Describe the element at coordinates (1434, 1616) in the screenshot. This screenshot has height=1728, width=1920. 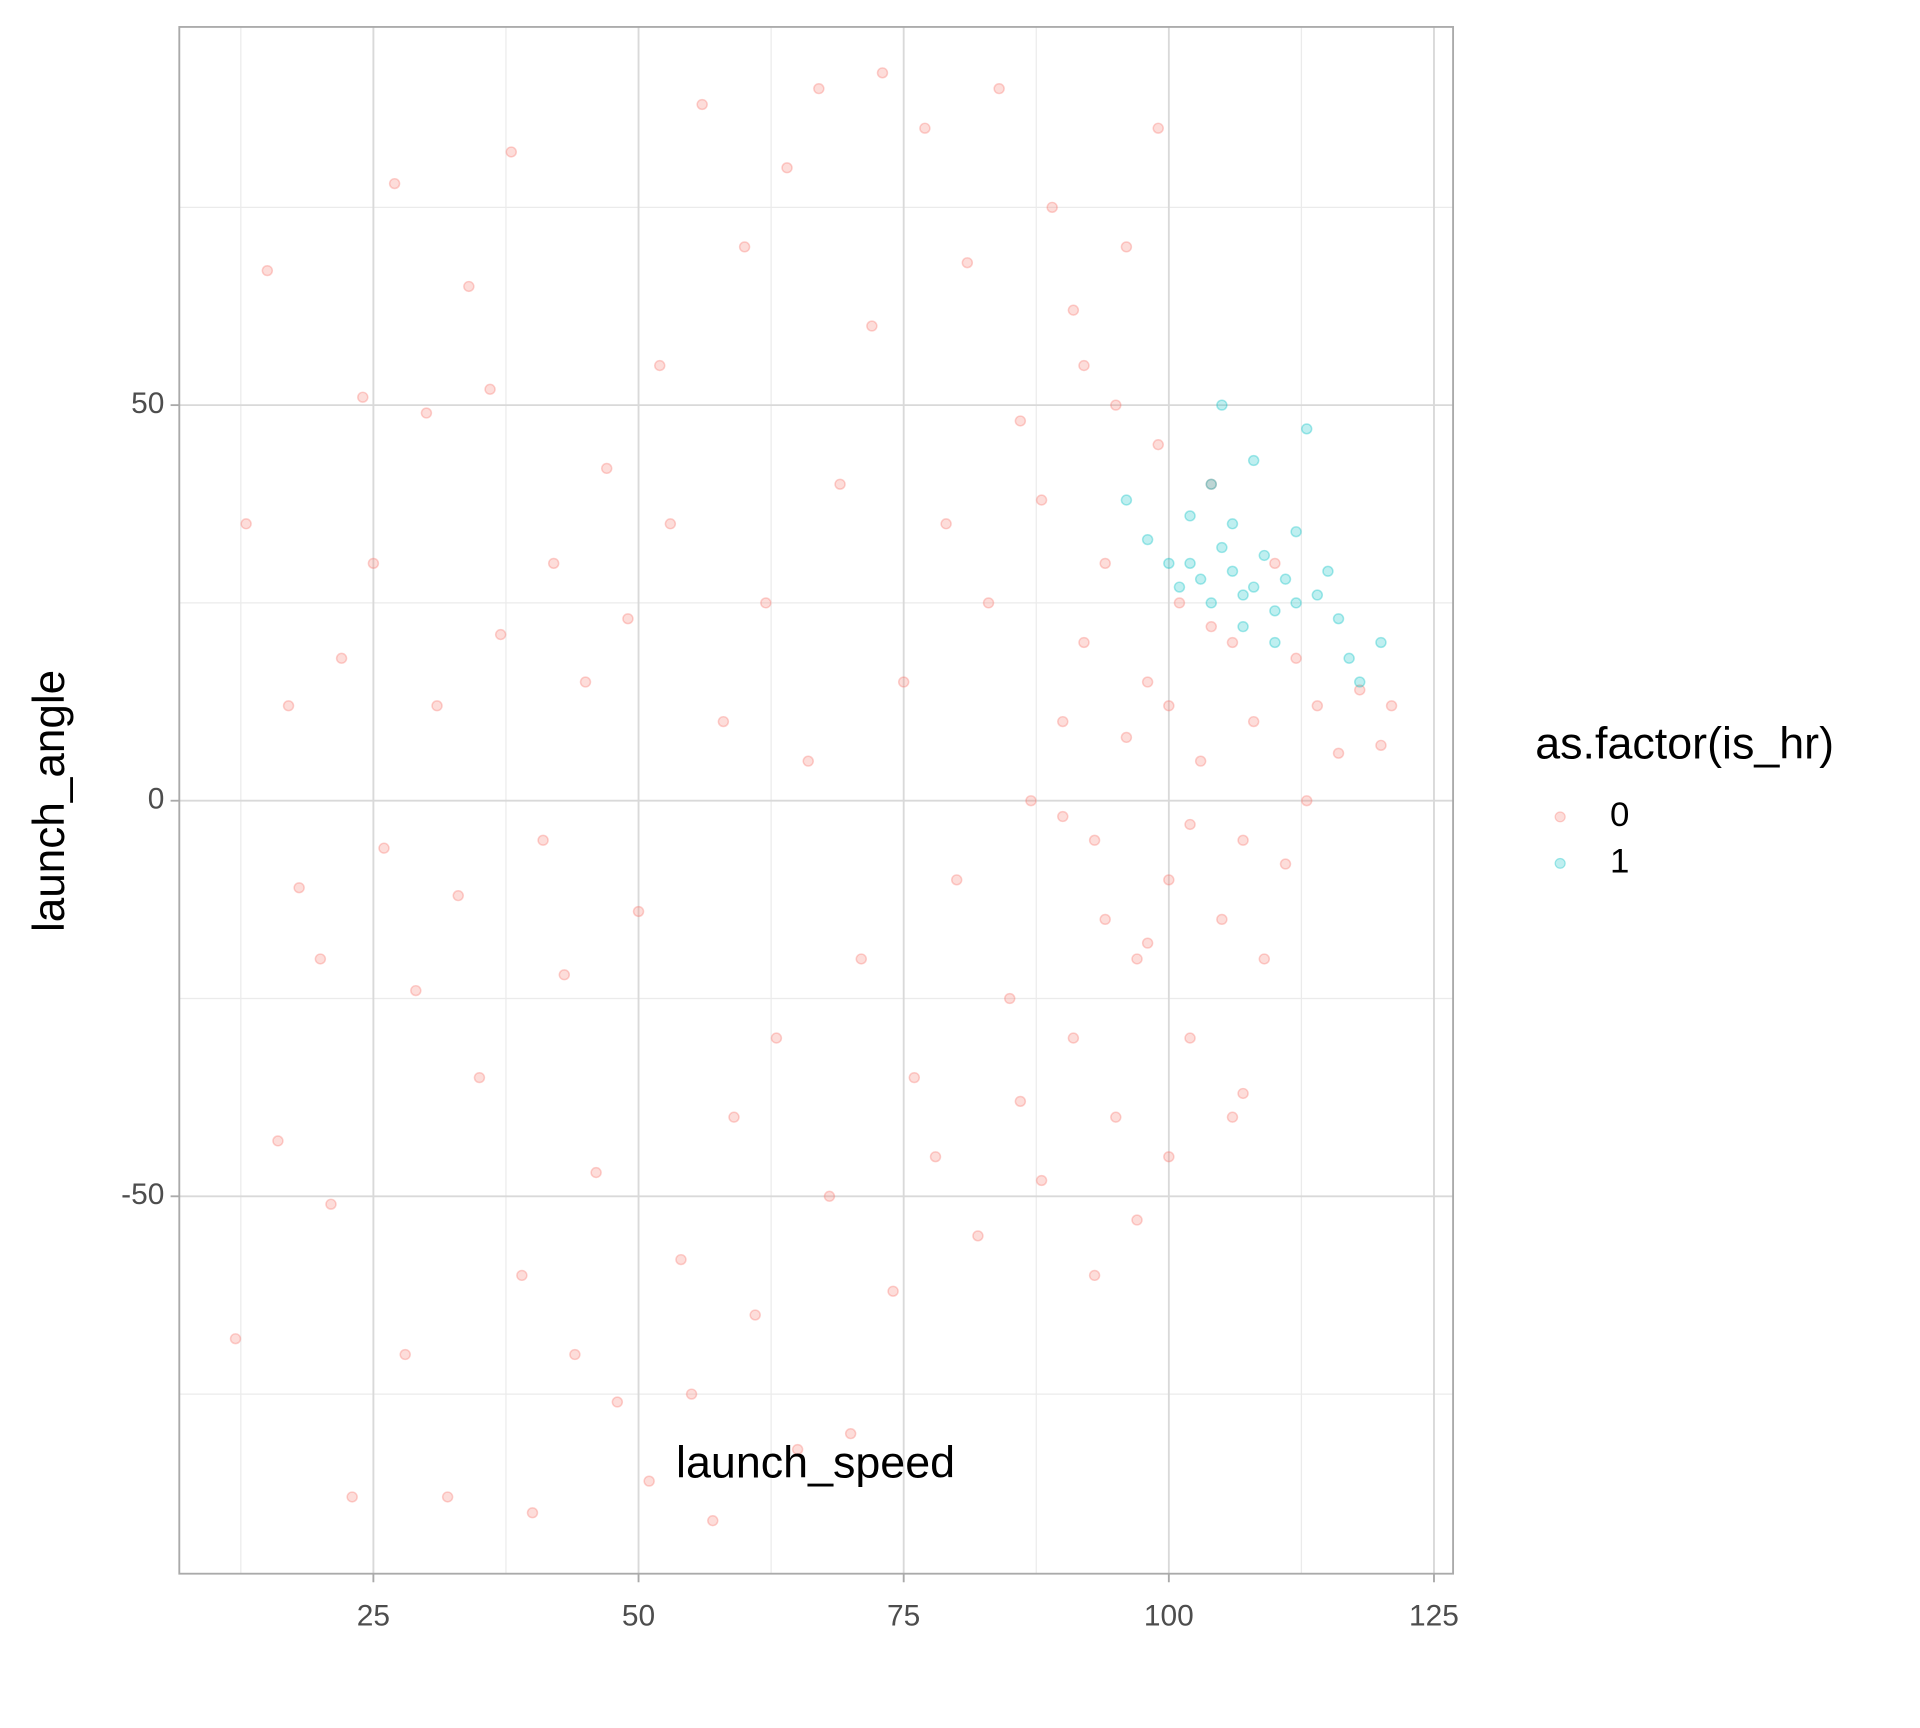
I see `x-tick-label: 125` at that location.